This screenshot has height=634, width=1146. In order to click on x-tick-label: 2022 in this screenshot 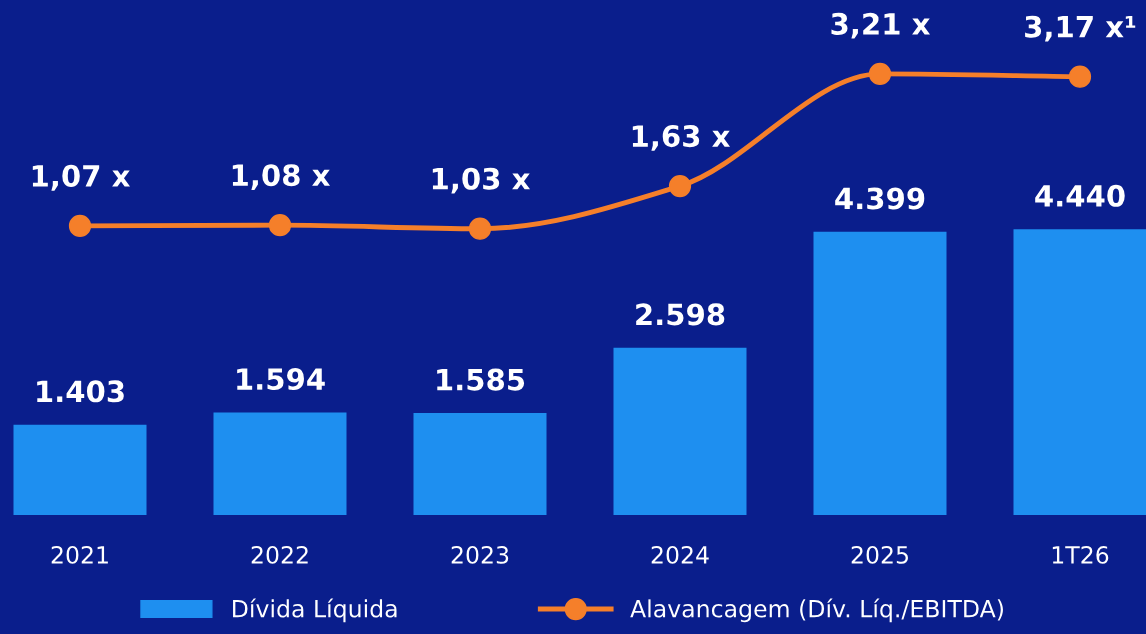, I will do `click(279, 554)`.